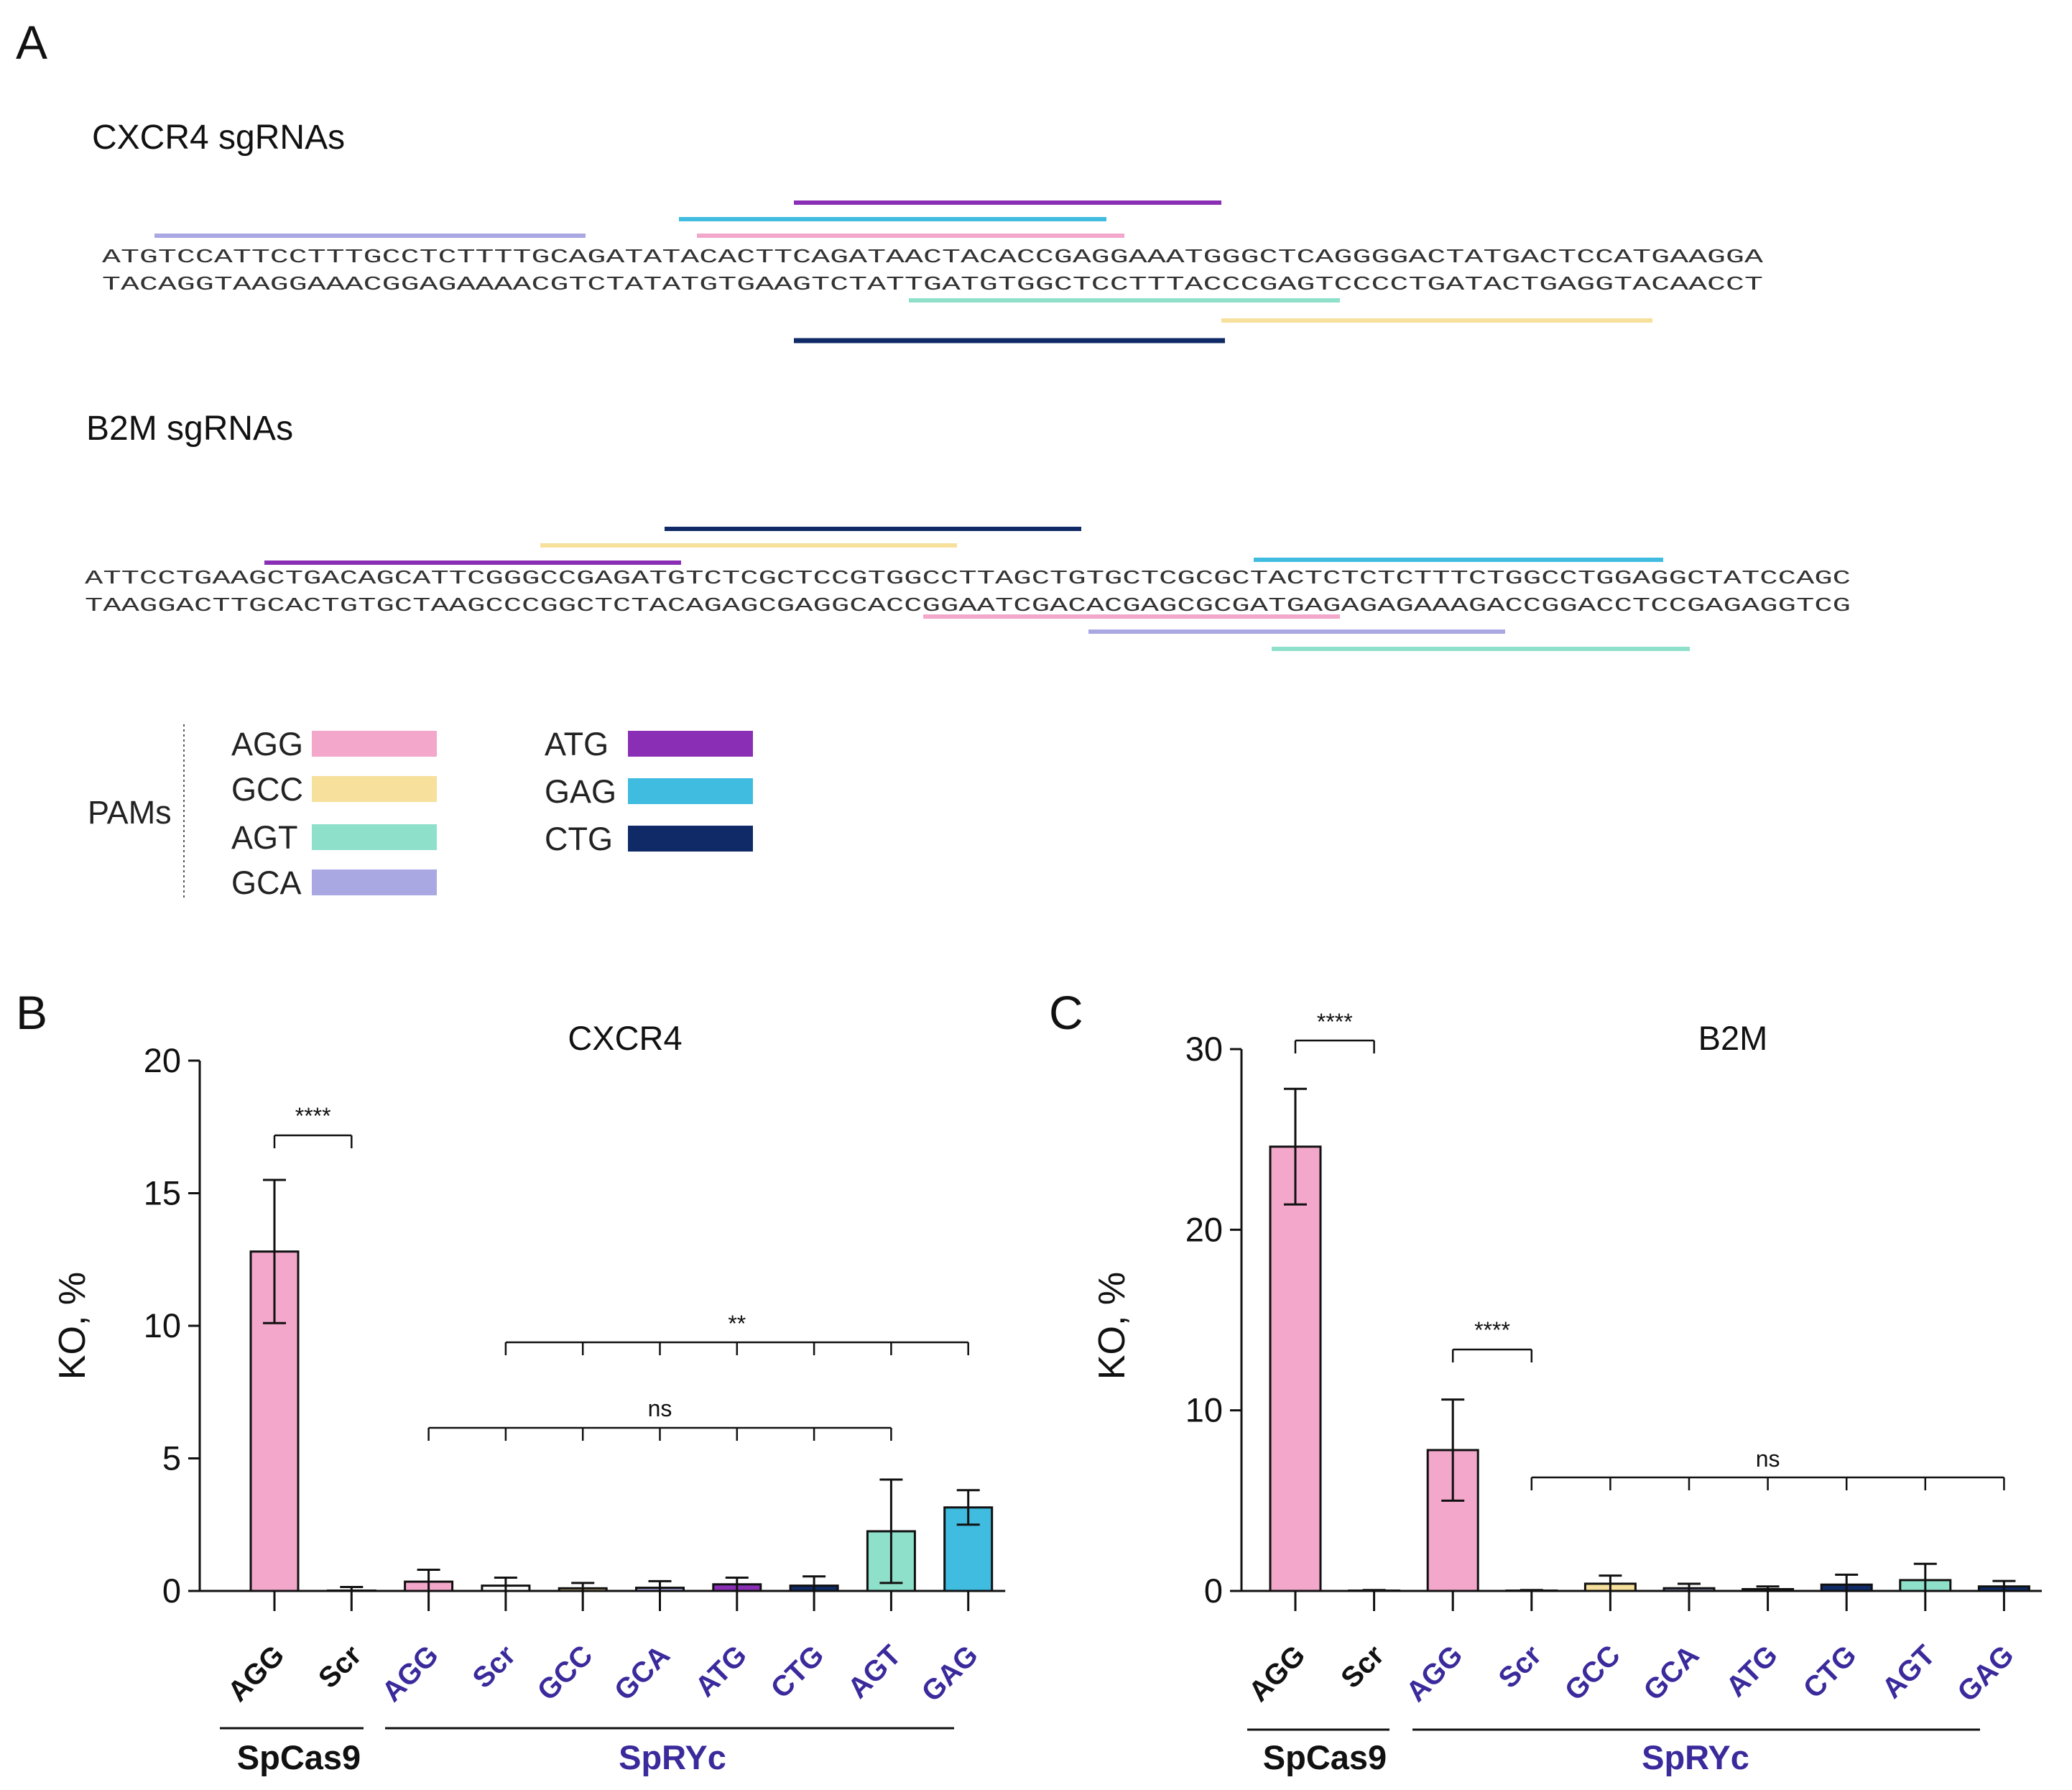  I want to click on cxcr4-group-label-0: SpCas9, so click(299, 1757).